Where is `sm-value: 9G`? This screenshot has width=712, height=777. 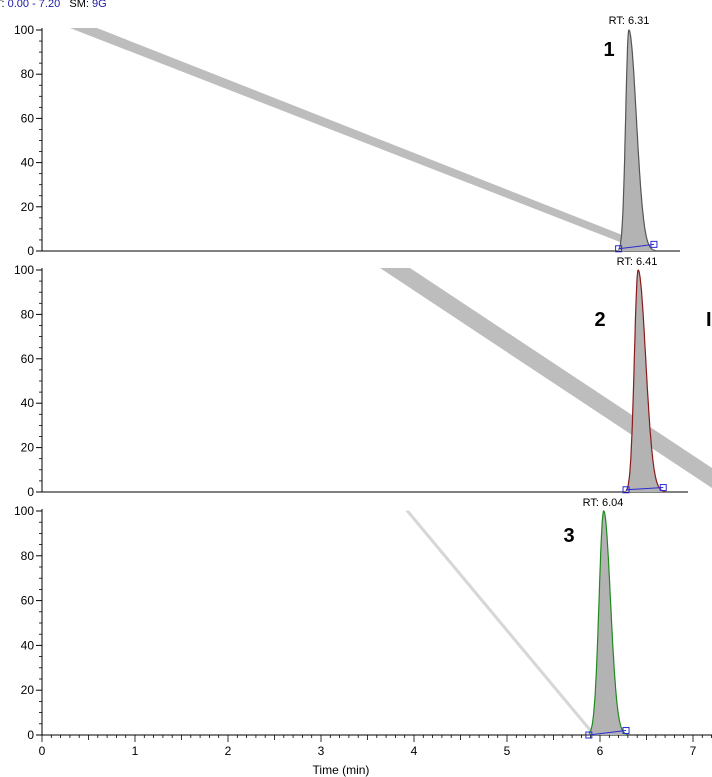
sm-value: 9G is located at coordinates (99, 5).